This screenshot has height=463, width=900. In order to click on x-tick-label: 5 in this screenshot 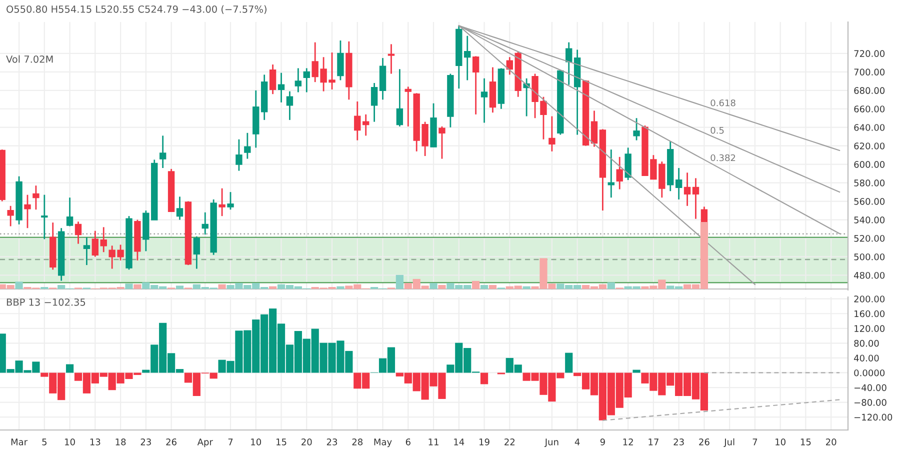, I will do `click(44, 442)`.